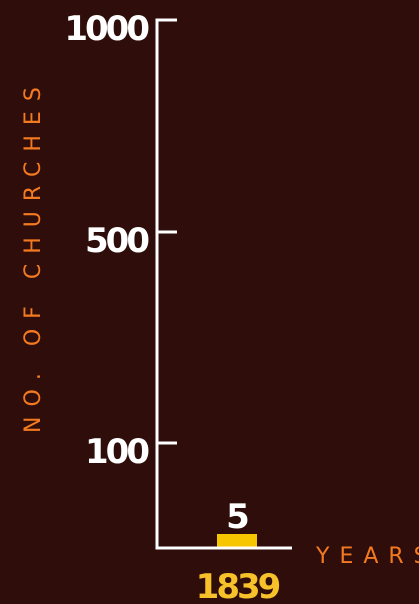 Image resolution: width=419 pixels, height=604 pixels. I want to click on bars: 5 1839, so click(239, 550).